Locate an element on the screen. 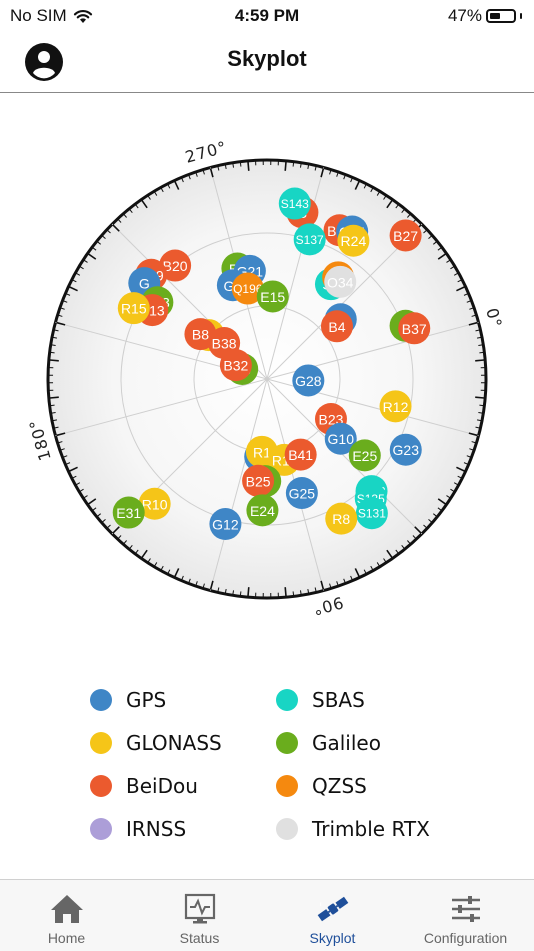 Image resolution: width=534 pixels, height=951 pixels. status-monitor-icon is located at coordinates (200, 909).